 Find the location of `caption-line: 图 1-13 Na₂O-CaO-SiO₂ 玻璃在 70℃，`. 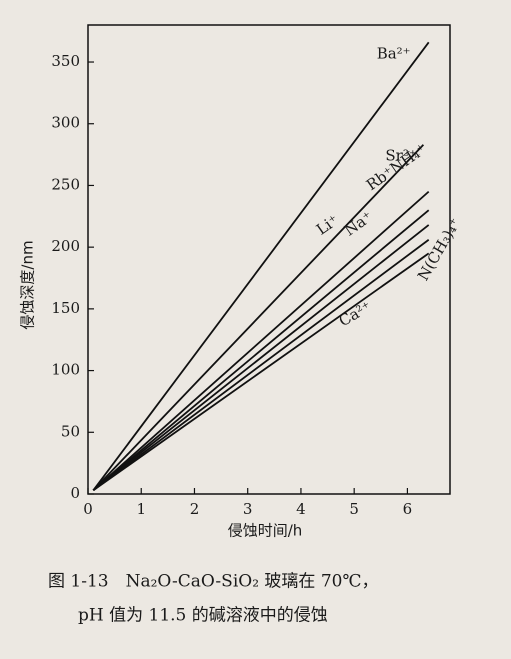

caption-line: 图 1-13 Na₂O-CaO-SiO₂ 玻璃在 70℃， is located at coordinates (213, 582).